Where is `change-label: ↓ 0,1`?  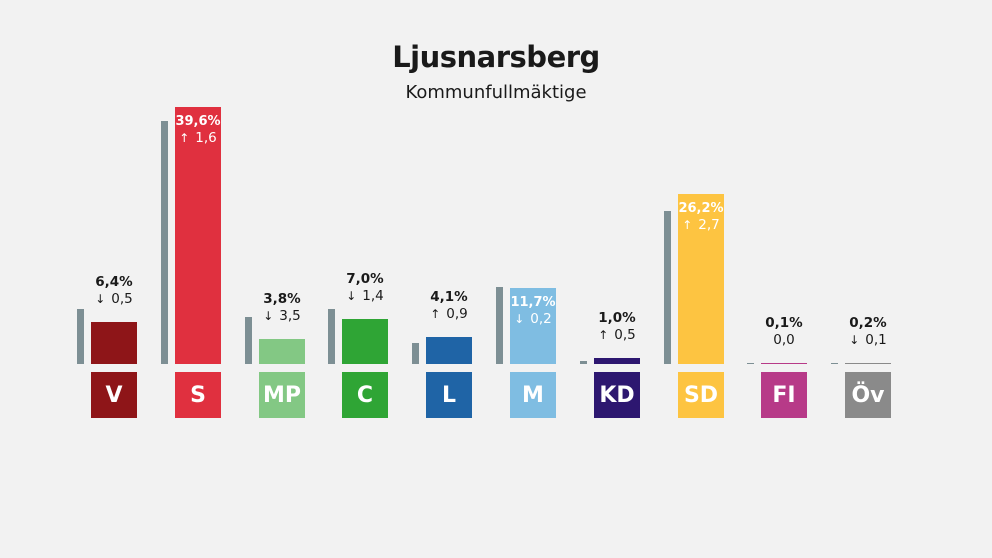 change-label: ↓ 0,1 is located at coordinates (868, 340).